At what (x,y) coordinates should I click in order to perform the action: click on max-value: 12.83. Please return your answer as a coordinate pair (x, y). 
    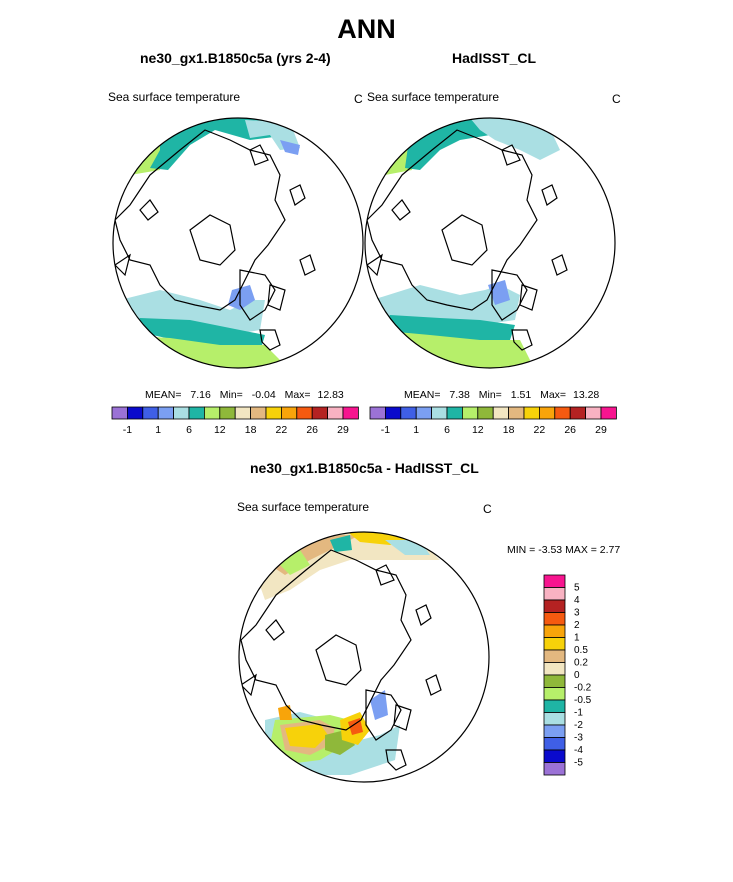
    Looking at the image, I should click on (330, 395).